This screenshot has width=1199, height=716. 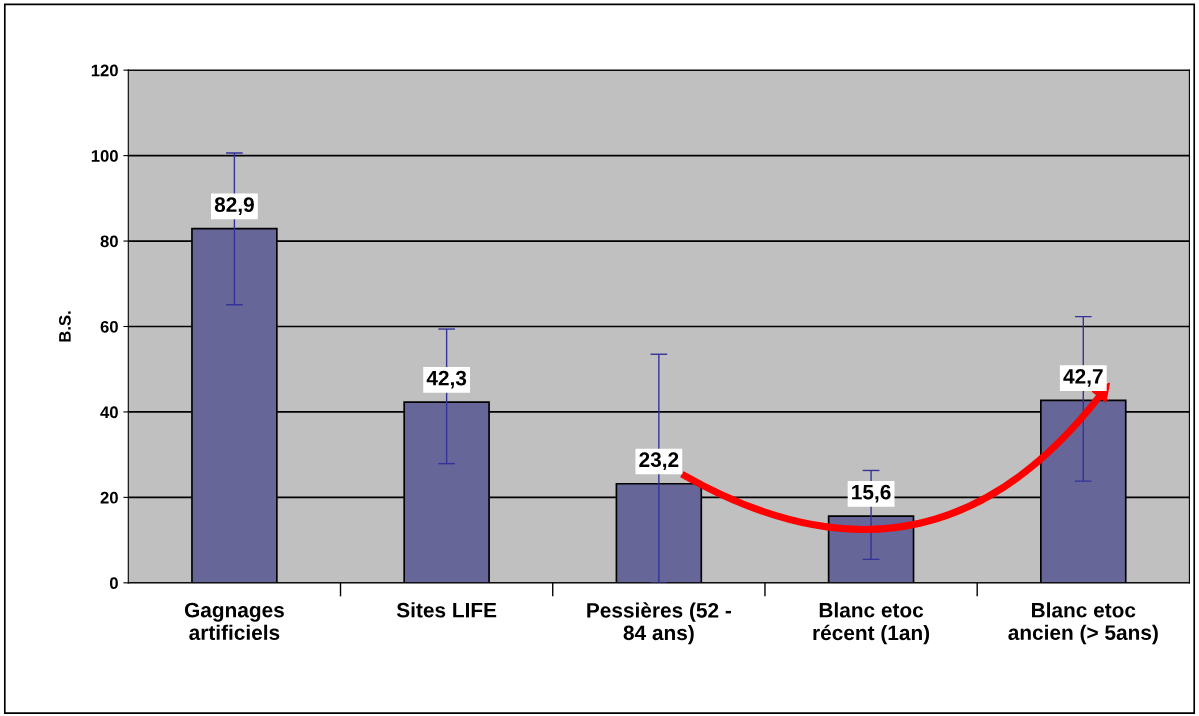 I want to click on data-label: 23,2, so click(x=659, y=461).